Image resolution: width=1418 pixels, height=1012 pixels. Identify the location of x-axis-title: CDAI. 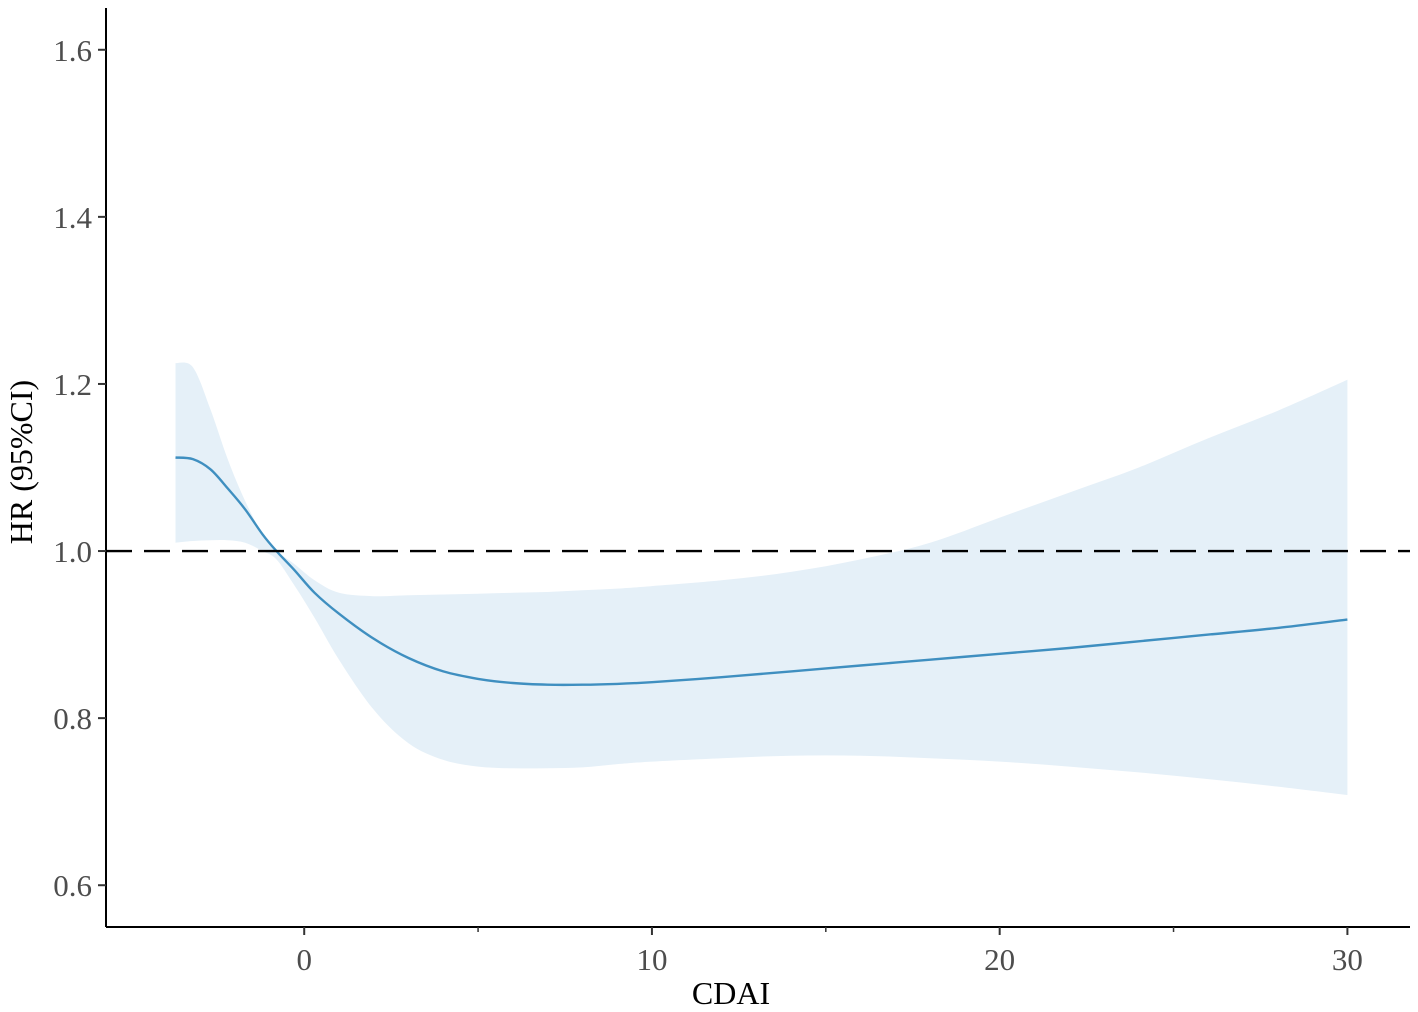
(731, 993).